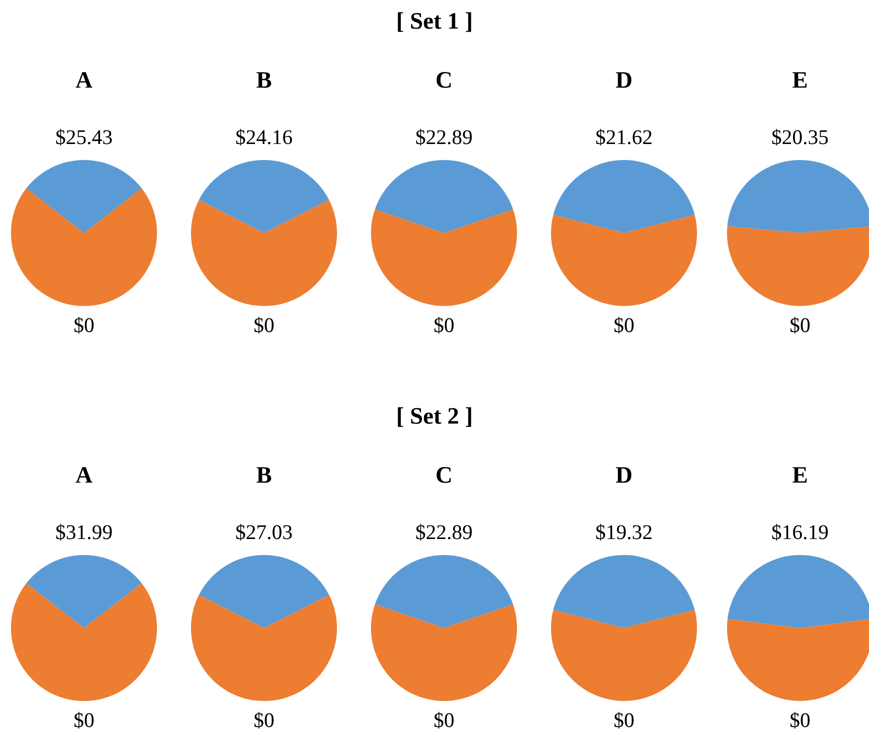  What do you see at coordinates (800, 532) in the screenshot?
I see `slice-label: $16.19` at bounding box center [800, 532].